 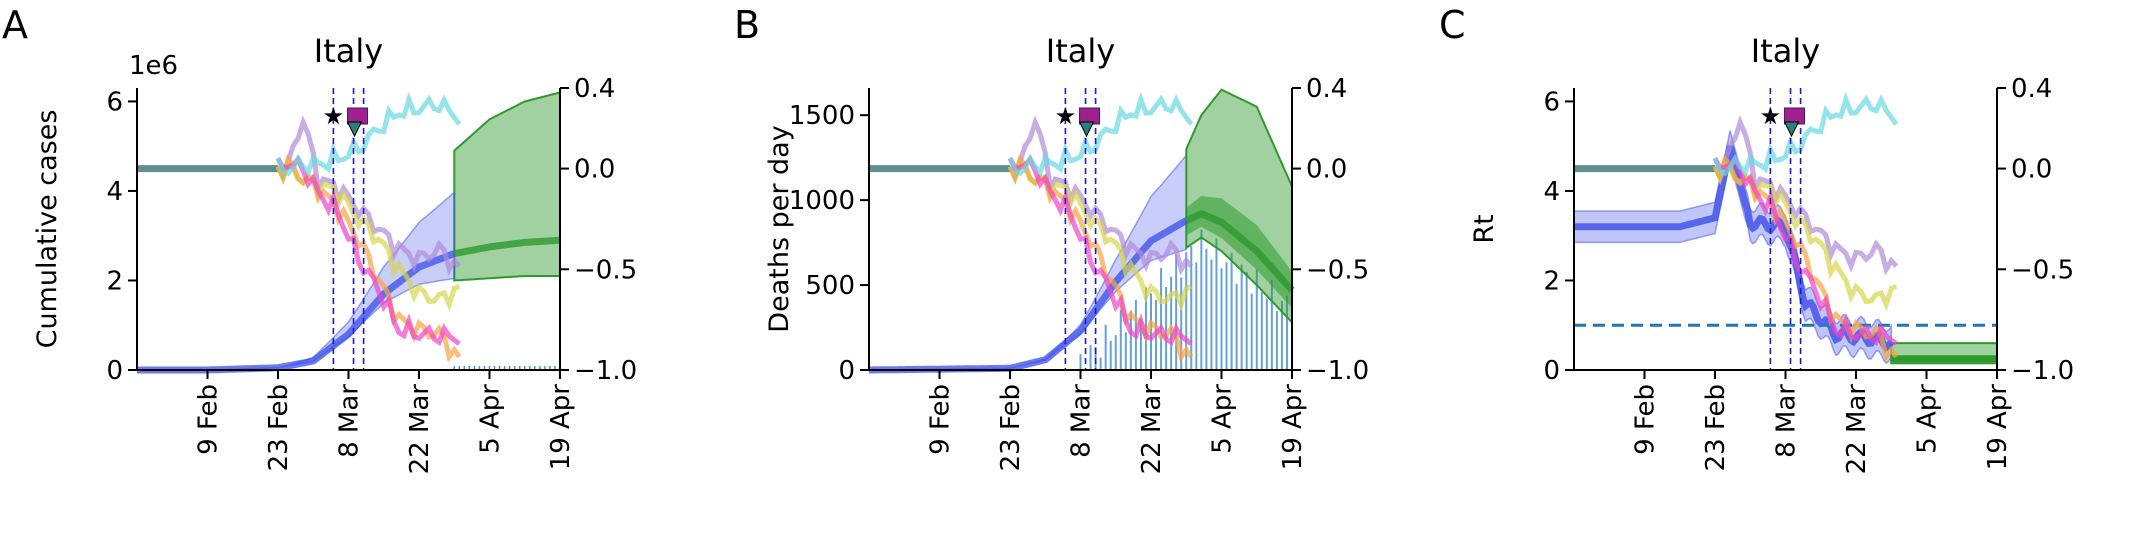 I want to click on fit-band, so click(x=1028, y=262).